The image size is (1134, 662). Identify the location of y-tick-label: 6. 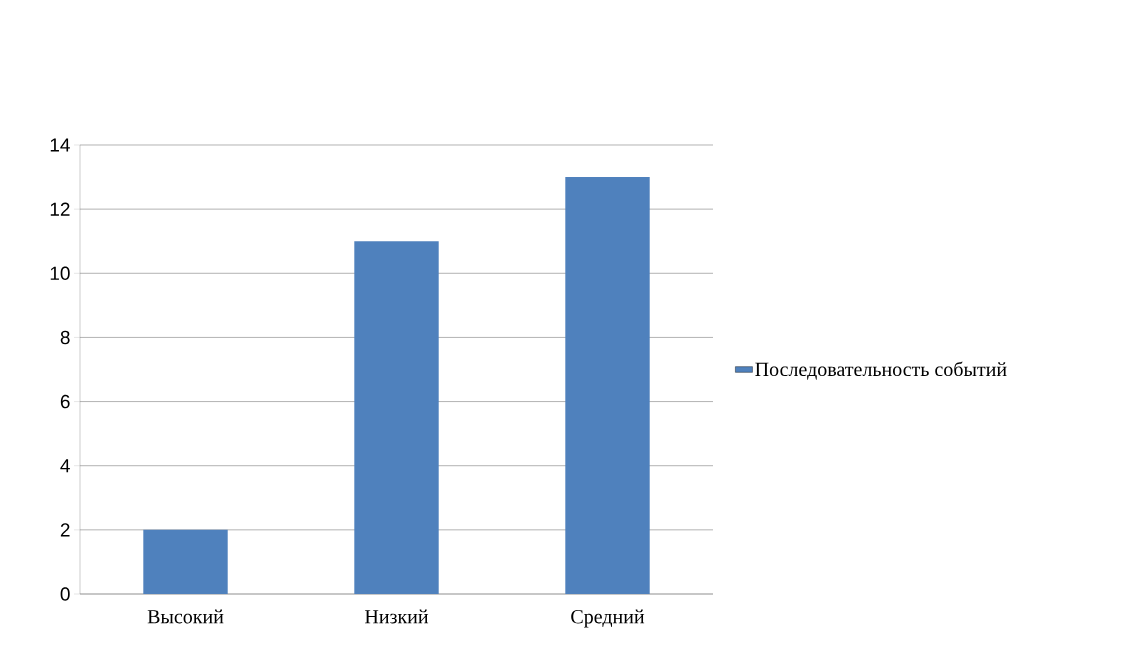
(65, 401).